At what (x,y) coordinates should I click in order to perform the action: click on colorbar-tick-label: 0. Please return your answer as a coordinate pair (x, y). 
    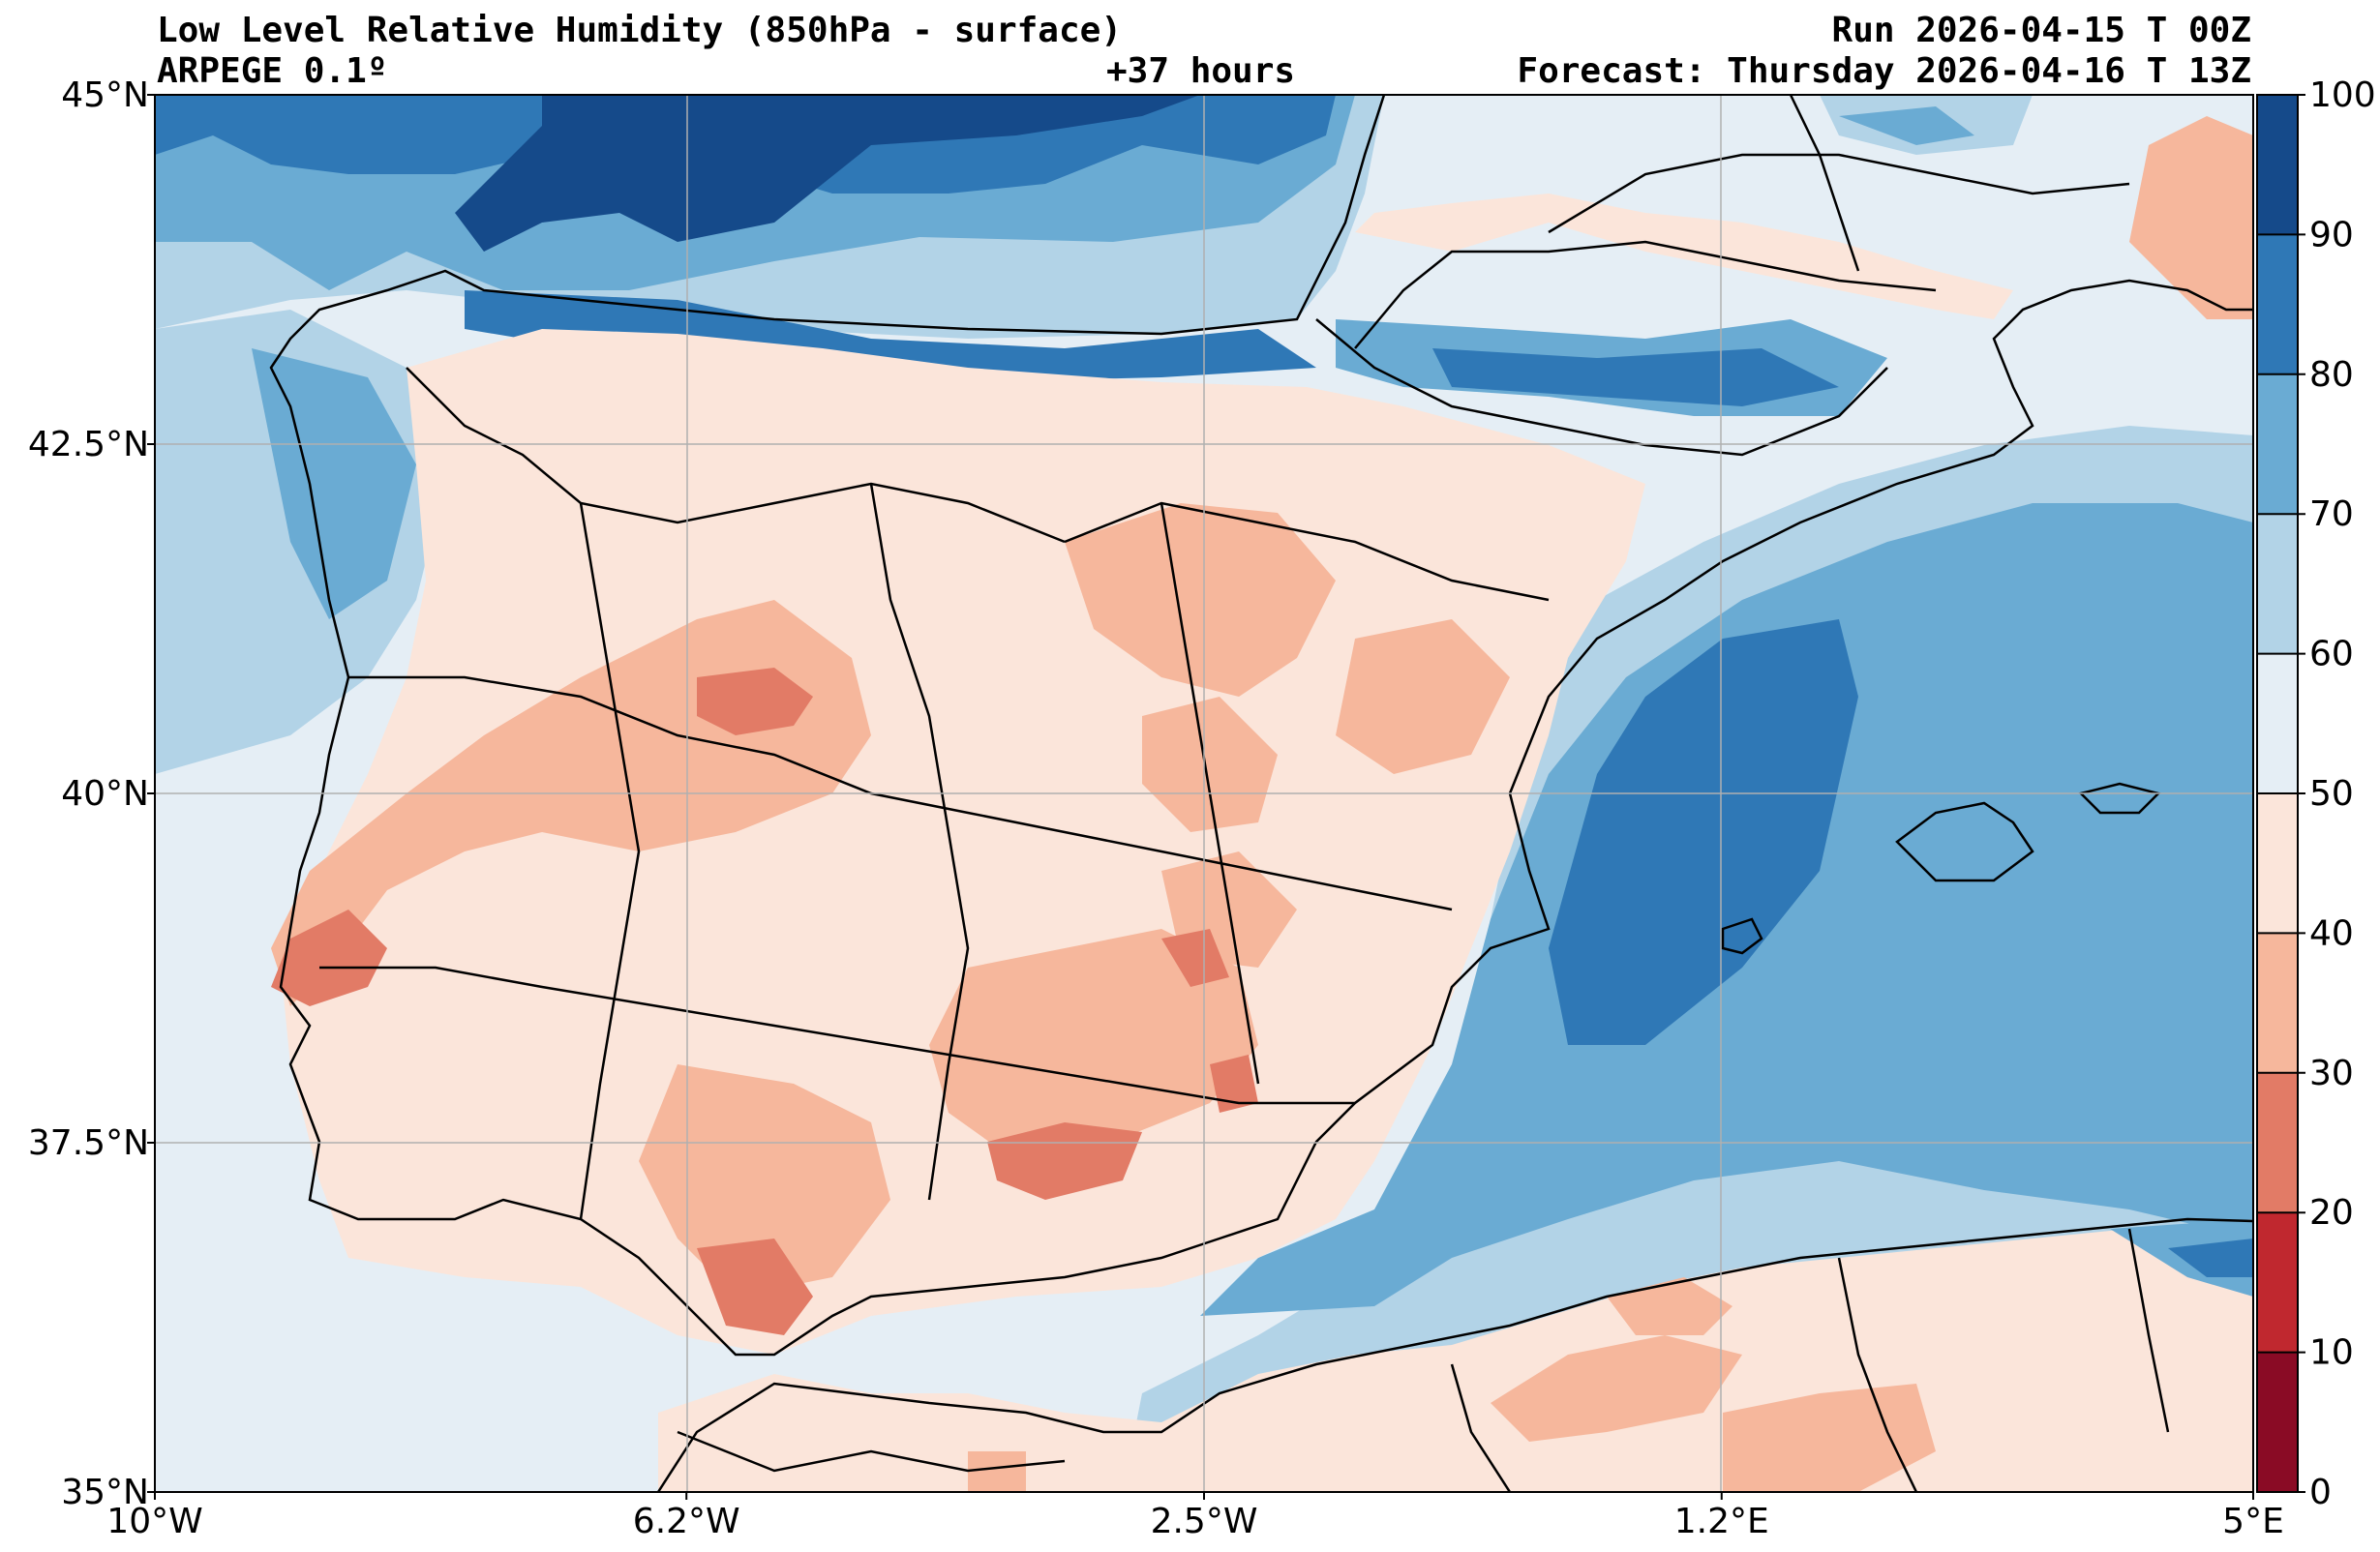
    Looking at the image, I should click on (2320, 1493).